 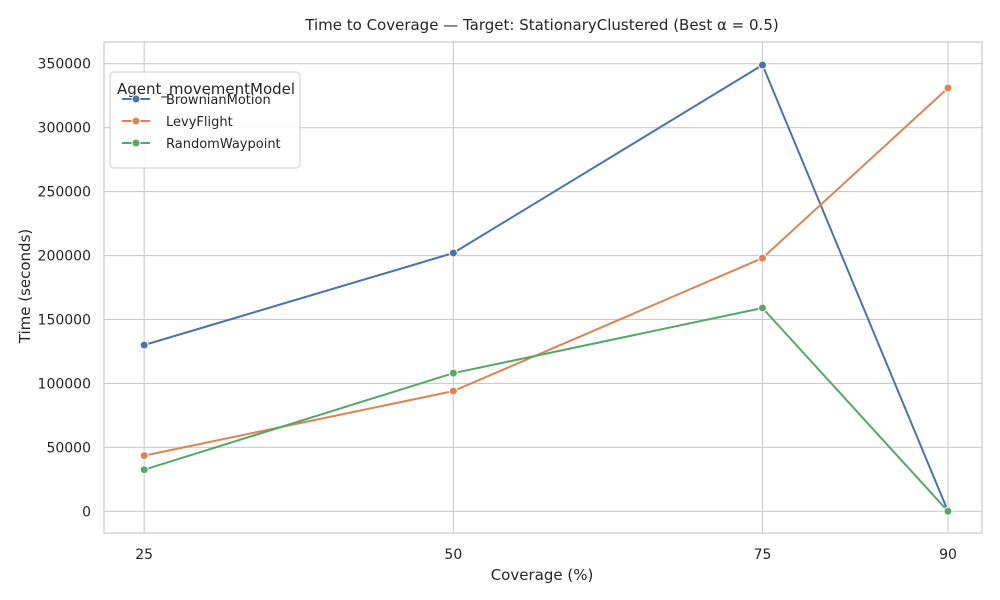 What do you see at coordinates (64, 257) in the screenshot?
I see `y-tick-label: 200000` at bounding box center [64, 257].